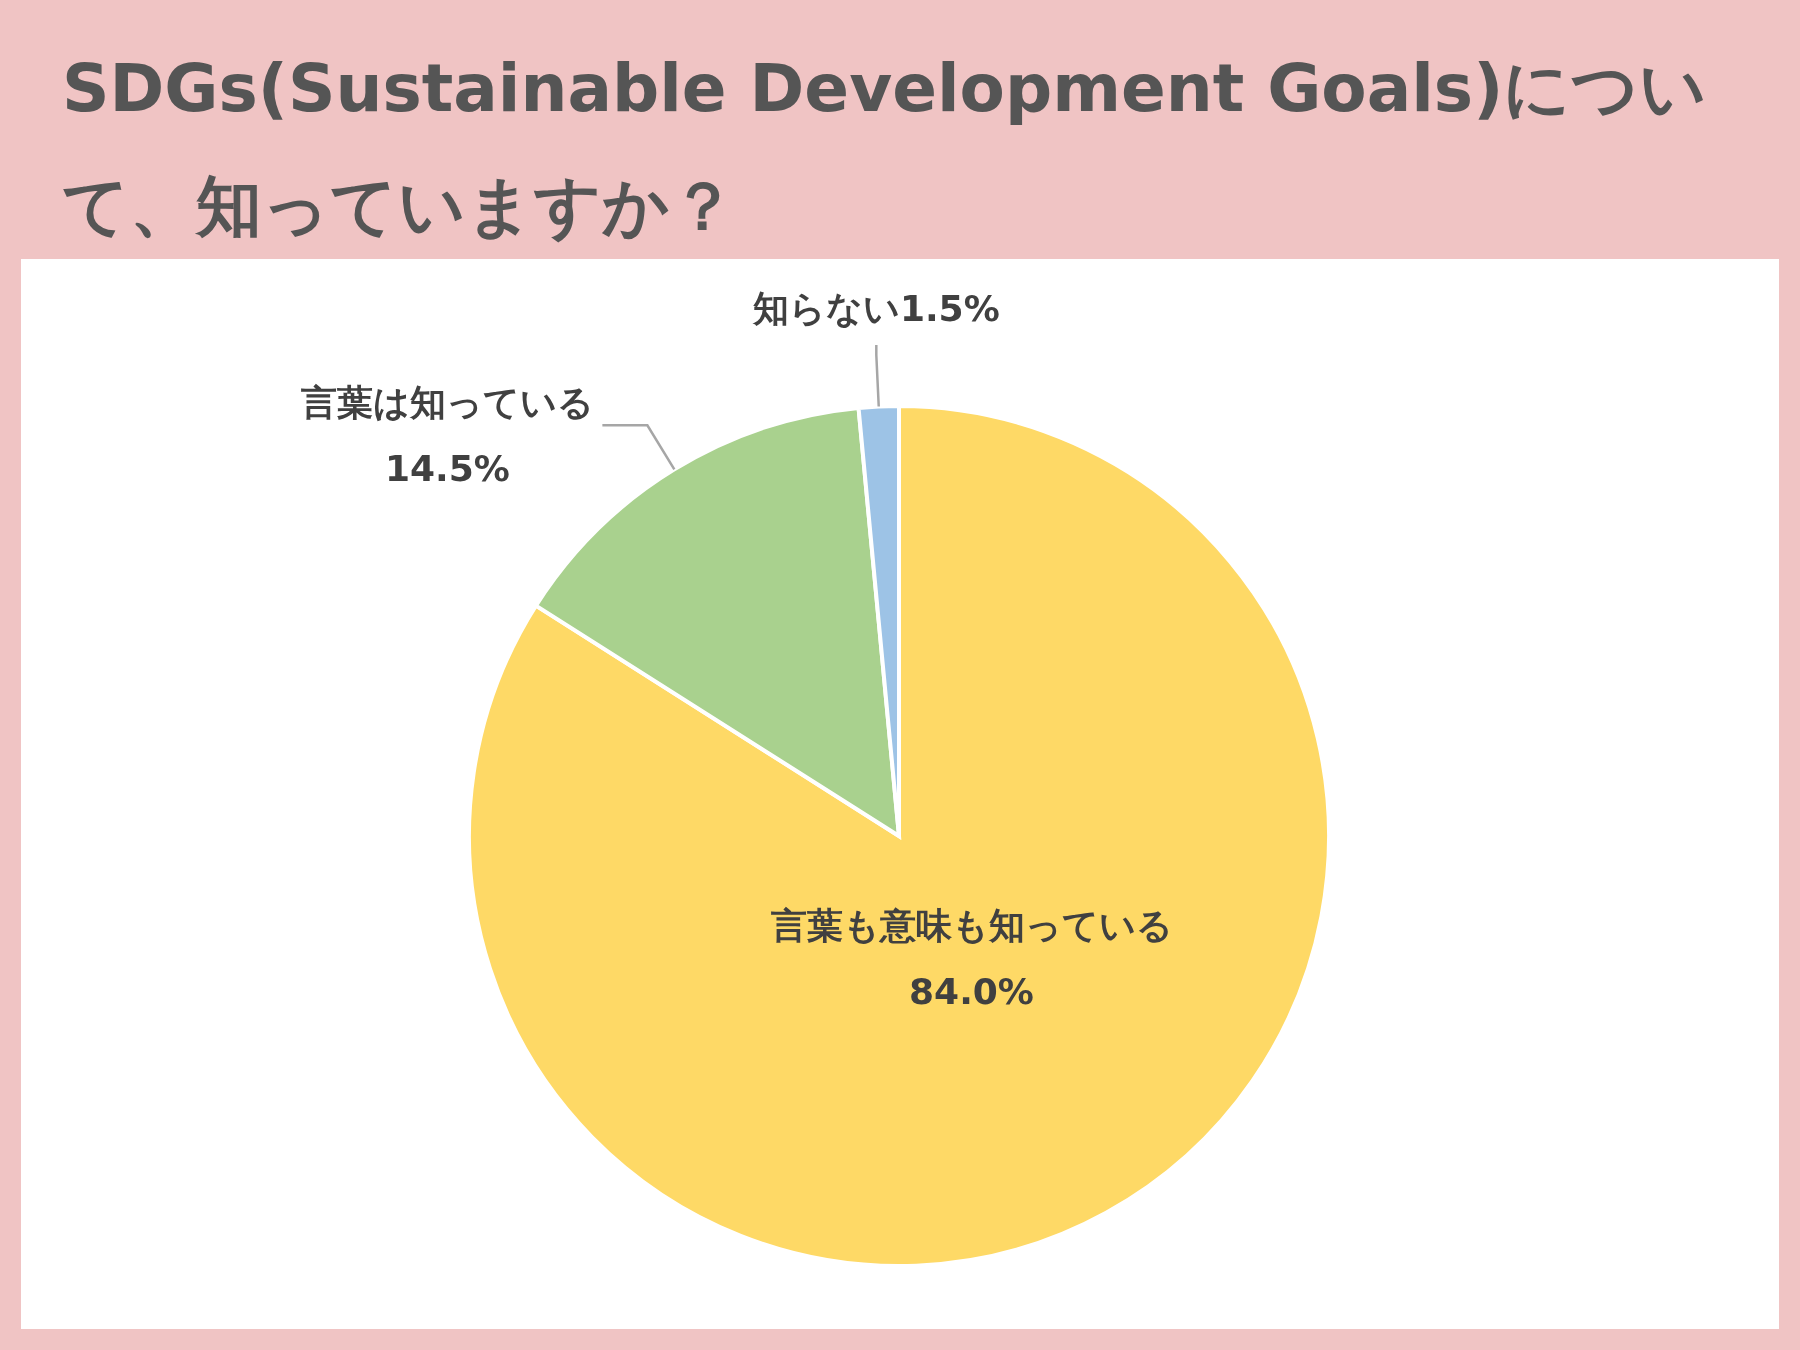 The width and height of the screenshot is (1800, 1350). What do you see at coordinates (971, 925) in the screenshot?
I see `slice-label: 言葉も意味も知っている` at bounding box center [971, 925].